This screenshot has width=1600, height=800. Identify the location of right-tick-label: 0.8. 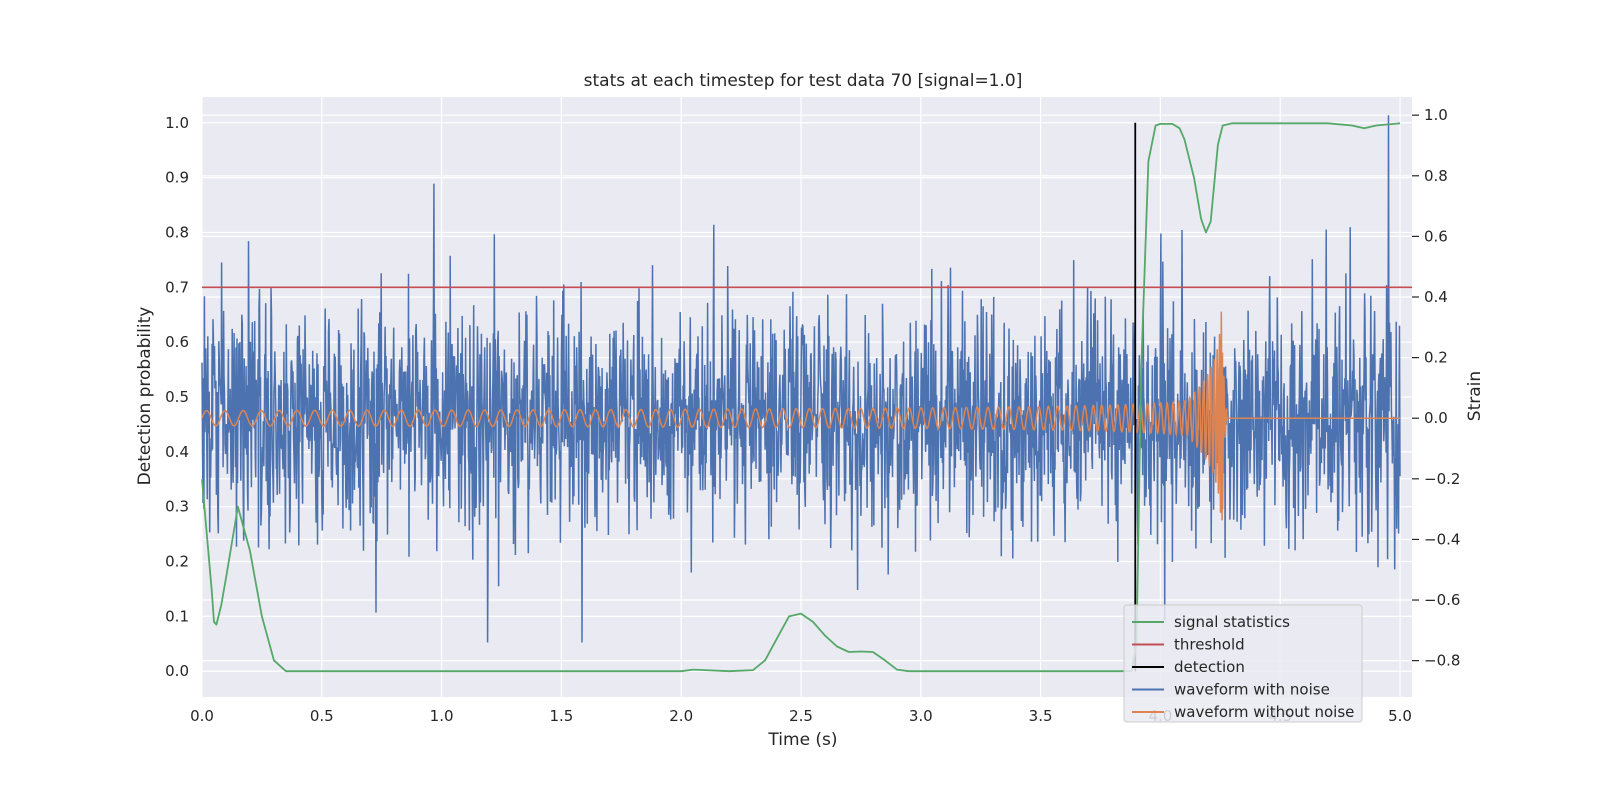
(1436, 176).